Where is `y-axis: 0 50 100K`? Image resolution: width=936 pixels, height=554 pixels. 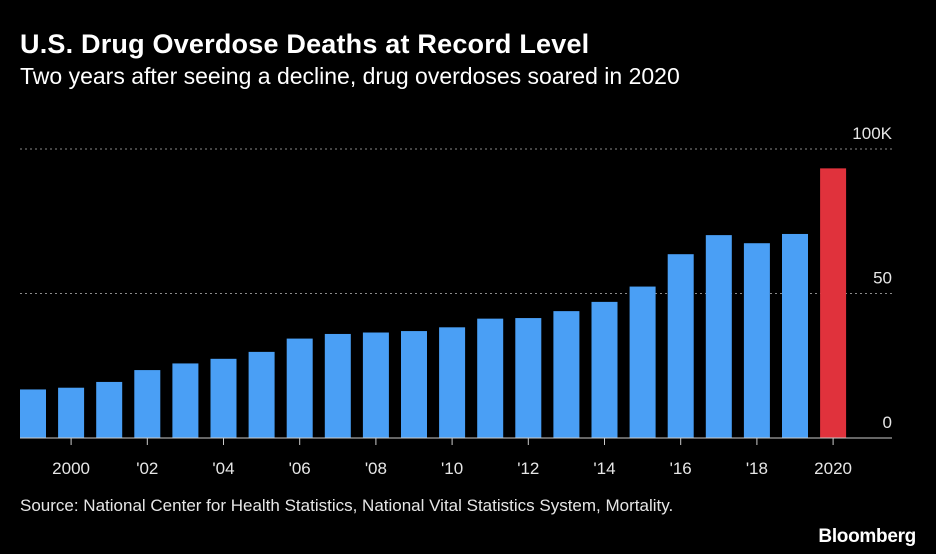 y-axis: 0 50 100K is located at coordinates (872, 278).